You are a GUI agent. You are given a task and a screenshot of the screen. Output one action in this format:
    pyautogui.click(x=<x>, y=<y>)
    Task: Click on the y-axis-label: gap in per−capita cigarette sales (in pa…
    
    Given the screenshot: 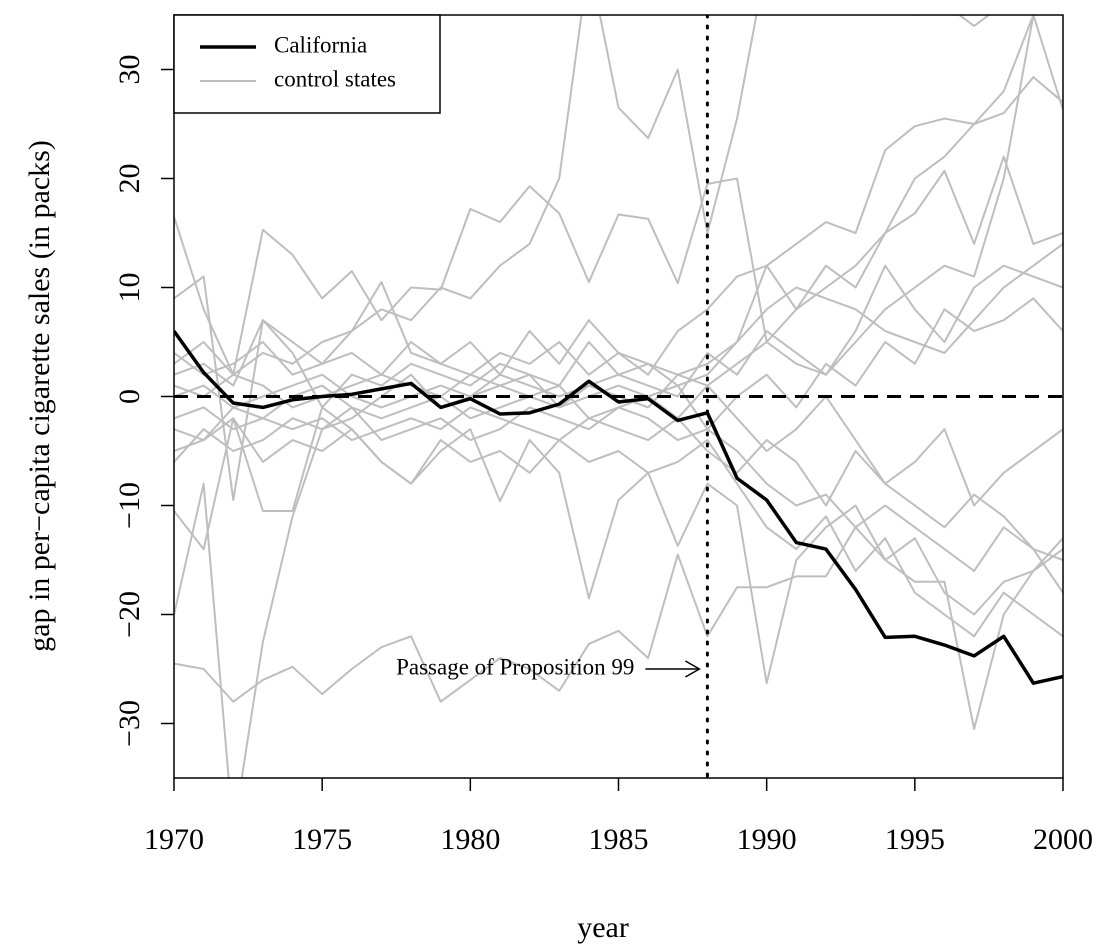 What is the action you would take?
    pyautogui.click(x=39, y=396)
    